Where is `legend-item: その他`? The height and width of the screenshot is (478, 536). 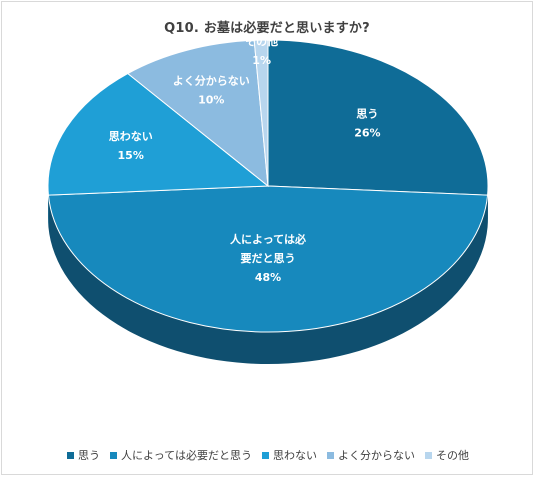
legend-item: その他 is located at coordinates (446, 455).